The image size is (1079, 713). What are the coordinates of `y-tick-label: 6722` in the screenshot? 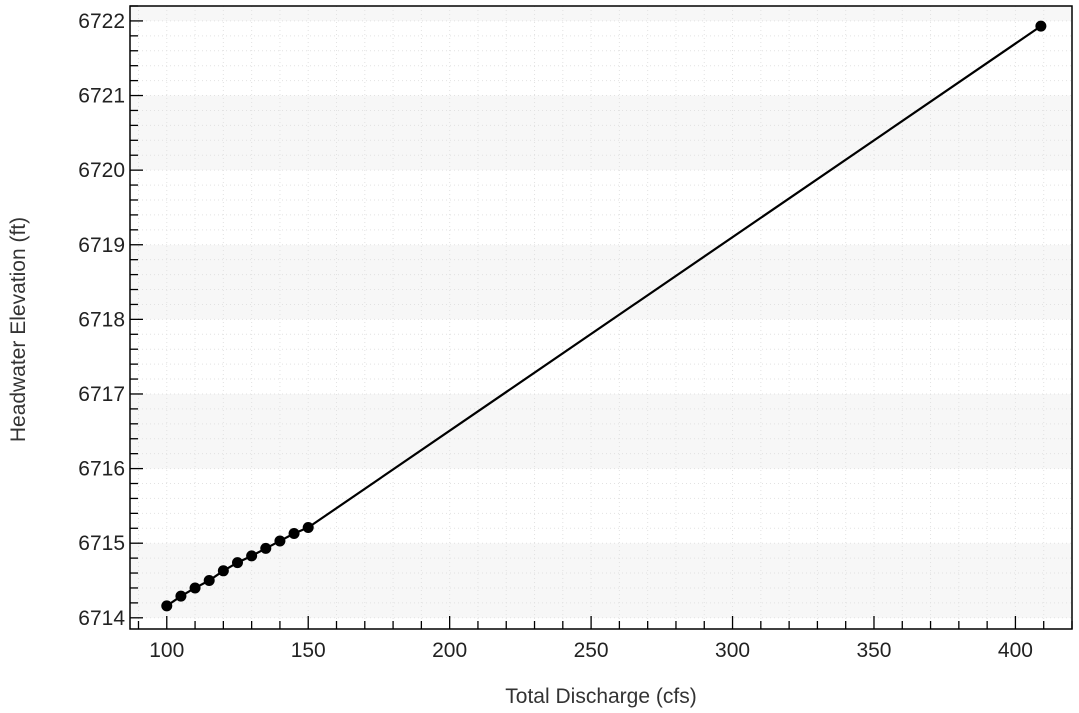 It's located at (101, 21).